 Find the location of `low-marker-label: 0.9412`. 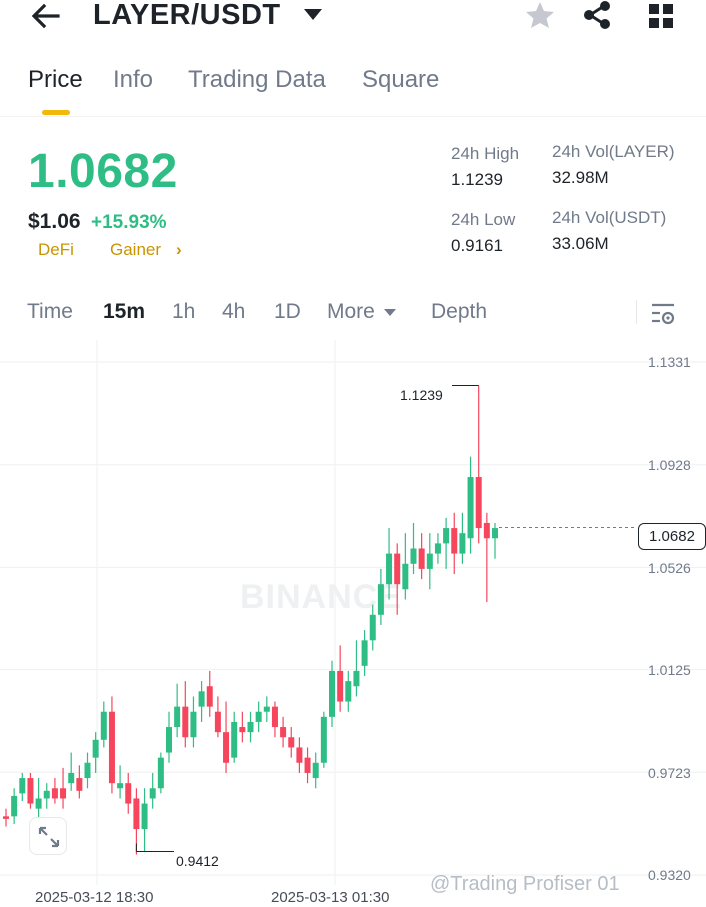

low-marker-label: 0.9412 is located at coordinates (197, 861).